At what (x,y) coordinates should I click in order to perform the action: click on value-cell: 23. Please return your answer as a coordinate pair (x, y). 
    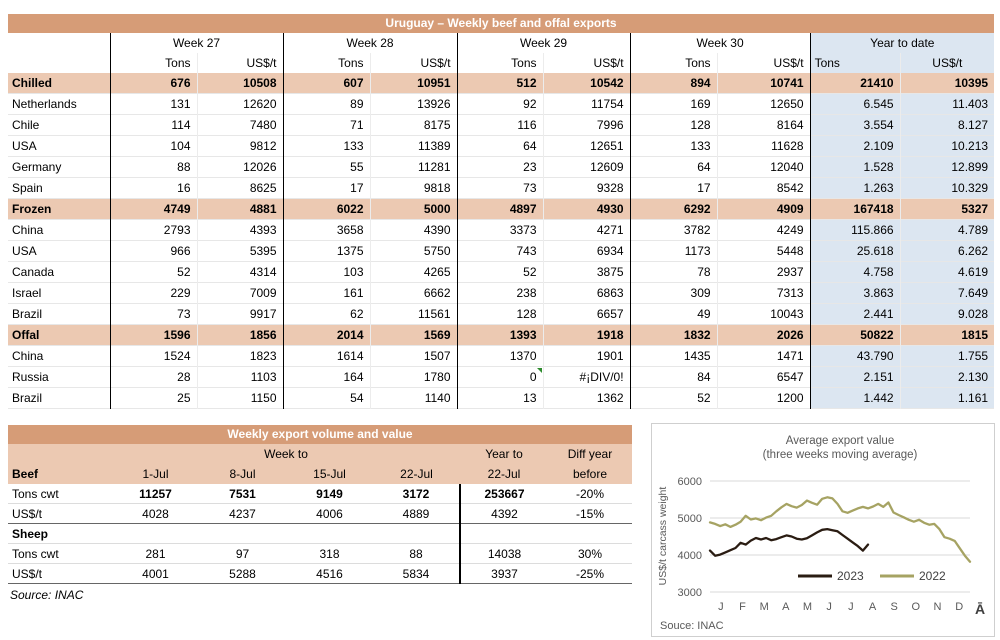
    Looking at the image, I should click on (500, 167).